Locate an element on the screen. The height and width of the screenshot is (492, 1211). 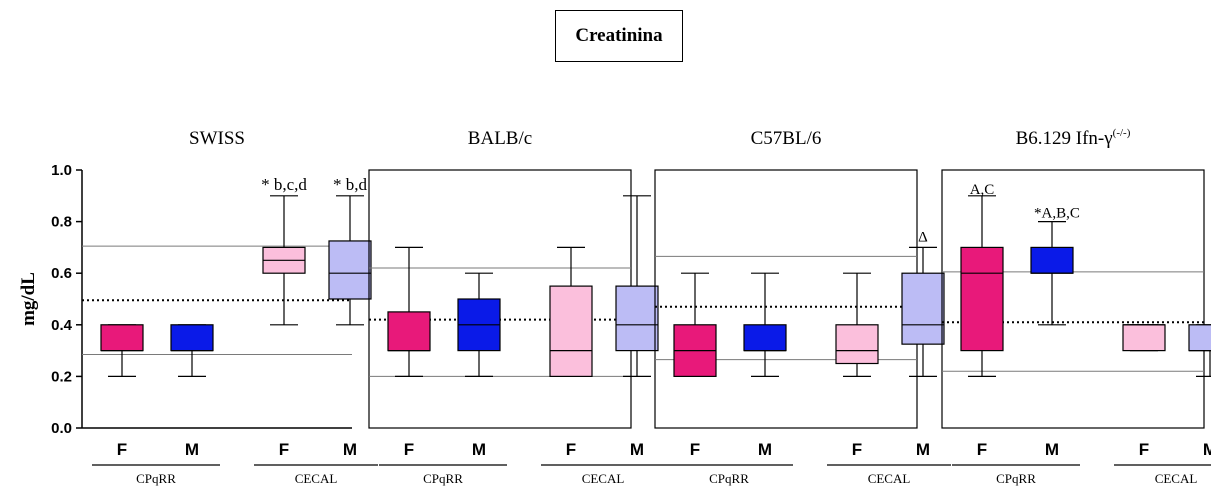
box-annotation: * b,d is located at coordinates (350, 184).